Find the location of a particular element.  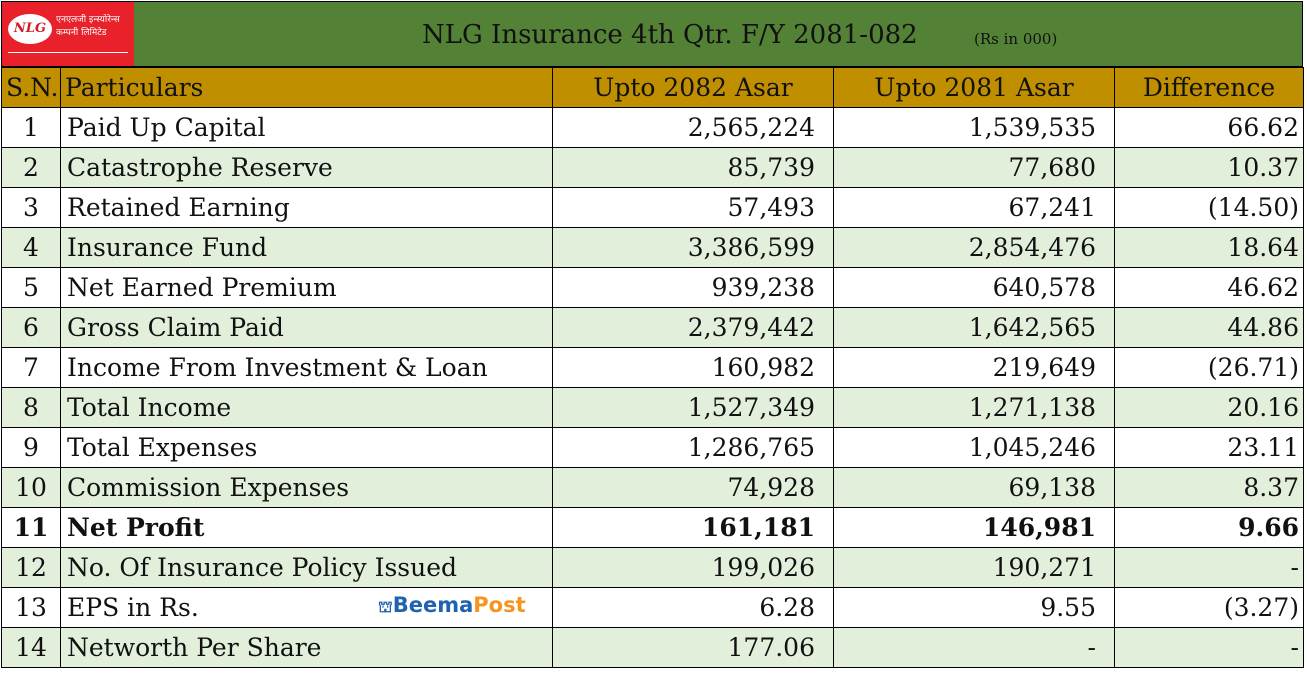

table-row: 13 EPS in Rs. 6.28 9.55 (3.27) is located at coordinates (652, 607).